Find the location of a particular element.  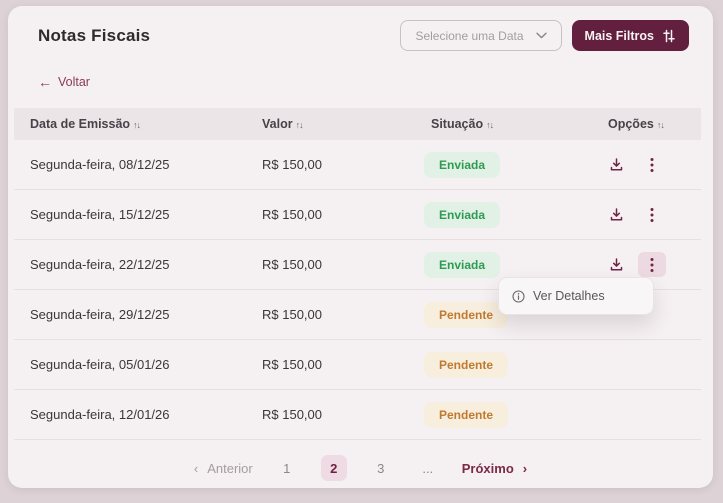

column-header-value: Valor ↑↓ is located at coordinates (283, 124).